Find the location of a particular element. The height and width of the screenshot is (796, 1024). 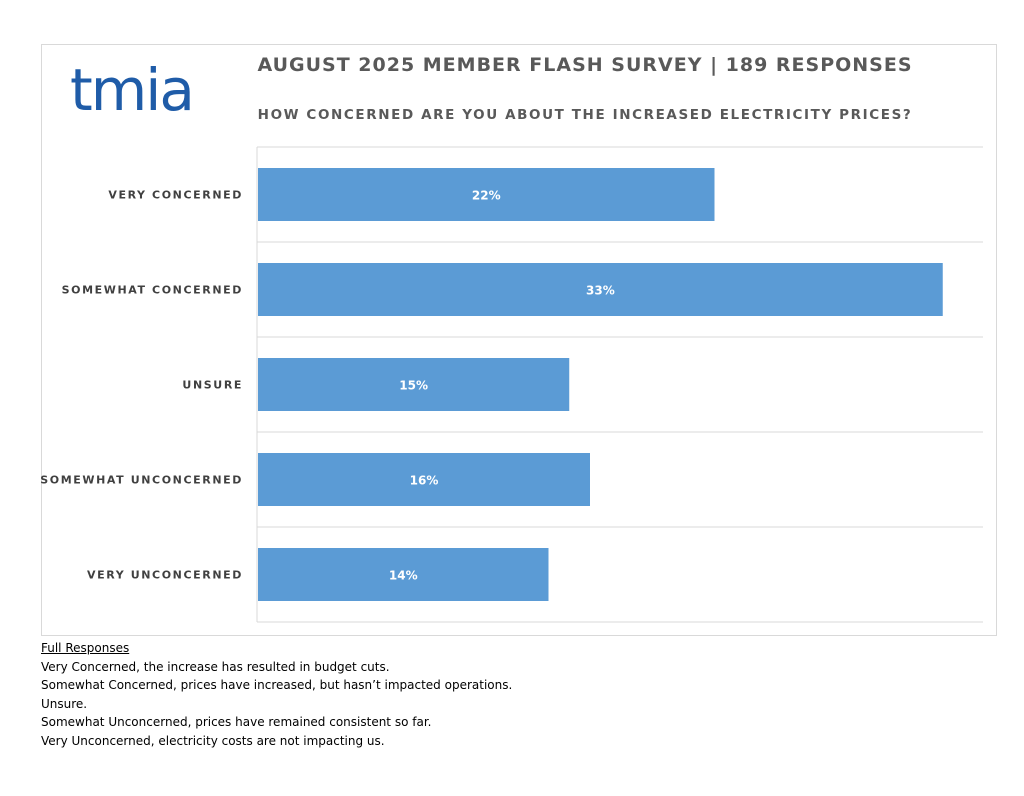

category-label: VERY UNCONCERNED is located at coordinates (165, 575).